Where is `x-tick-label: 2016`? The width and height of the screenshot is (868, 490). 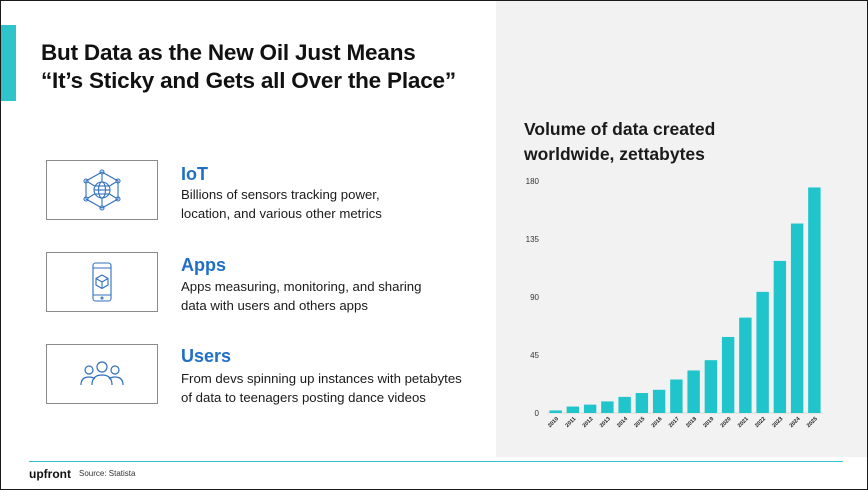 x-tick-label: 2016 is located at coordinates (657, 422).